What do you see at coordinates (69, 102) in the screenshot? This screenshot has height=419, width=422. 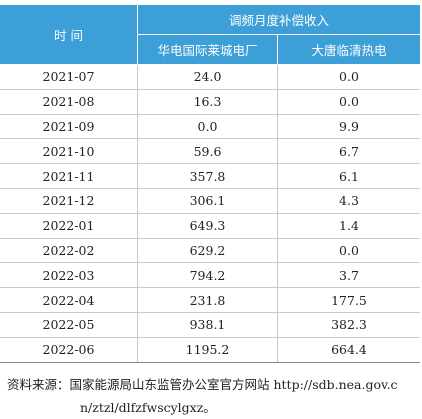 I see `month-cell: 2021-08` at bounding box center [69, 102].